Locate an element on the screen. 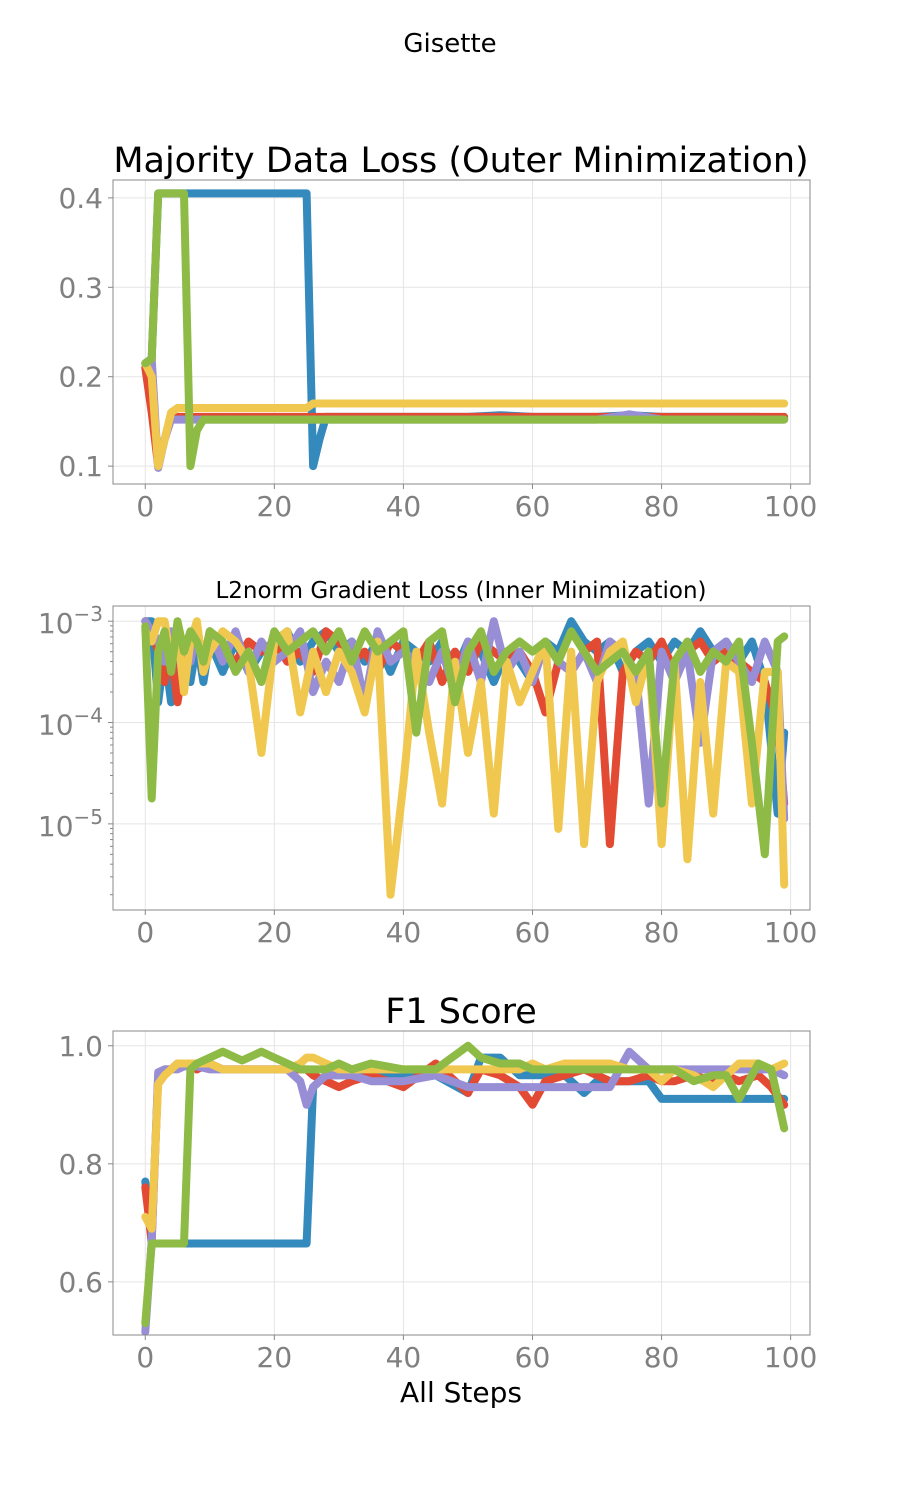 Image resolution: width=900 pixels, height=1500 pixels. panel-title-majority-data-loss: Majority Data Loss (Outer Minimization) is located at coordinates (460, 161).